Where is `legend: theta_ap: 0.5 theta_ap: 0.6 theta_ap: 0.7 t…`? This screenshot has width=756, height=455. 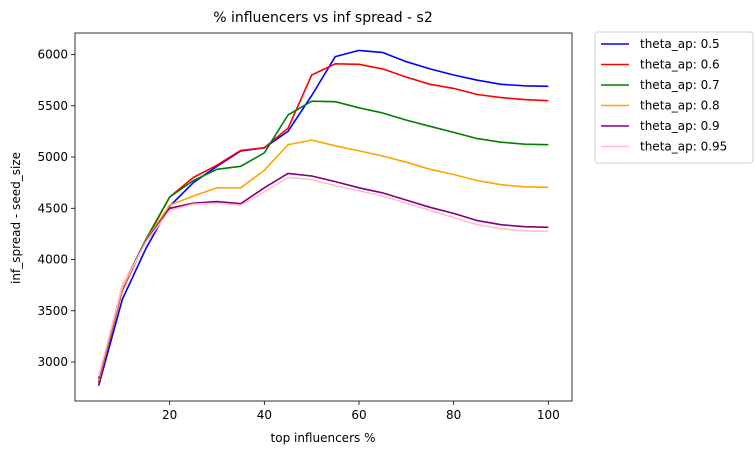 legend: theta_ap: 0.5 theta_ap: 0.6 theta_ap: 0.7 t… is located at coordinates (674, 97).